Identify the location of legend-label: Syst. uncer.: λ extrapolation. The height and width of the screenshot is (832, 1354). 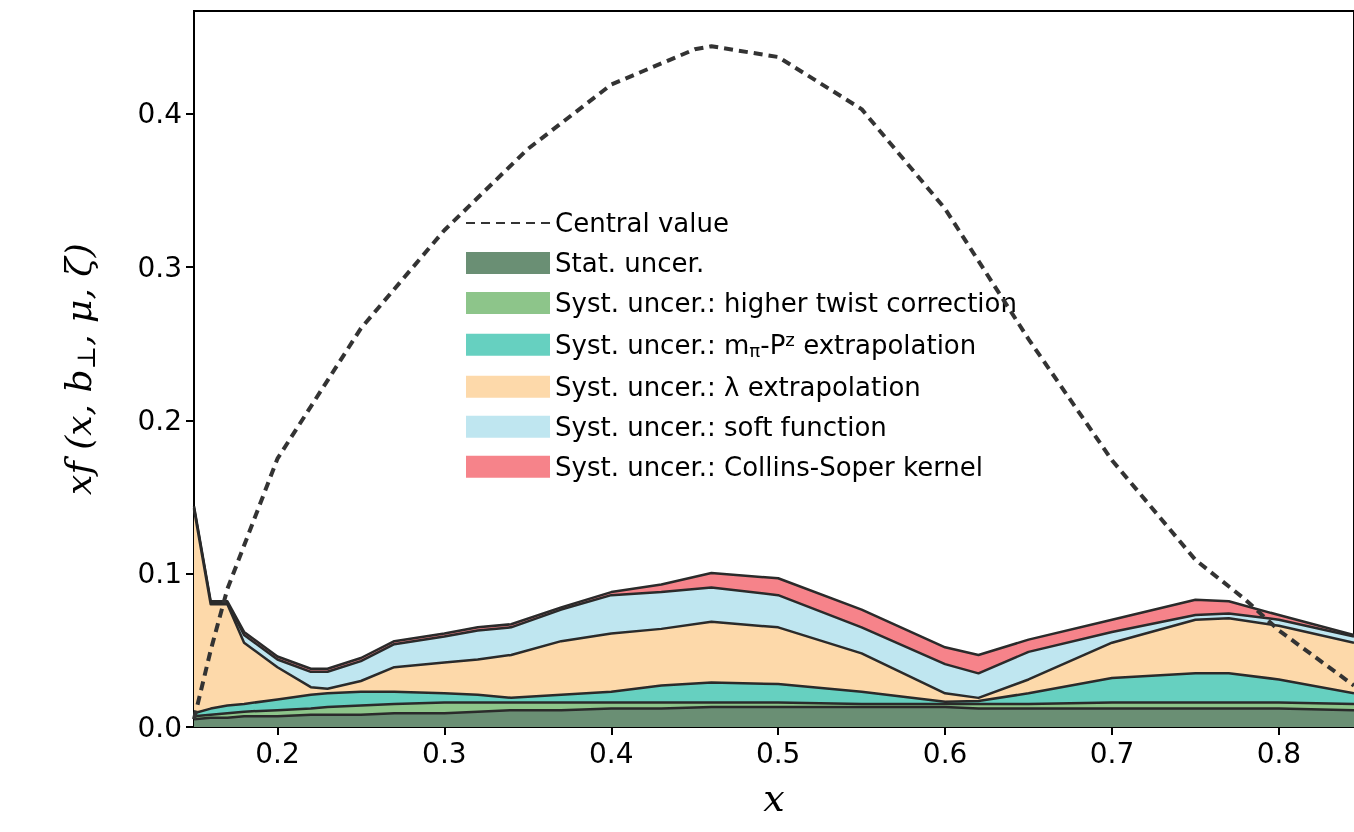
(738, 386).